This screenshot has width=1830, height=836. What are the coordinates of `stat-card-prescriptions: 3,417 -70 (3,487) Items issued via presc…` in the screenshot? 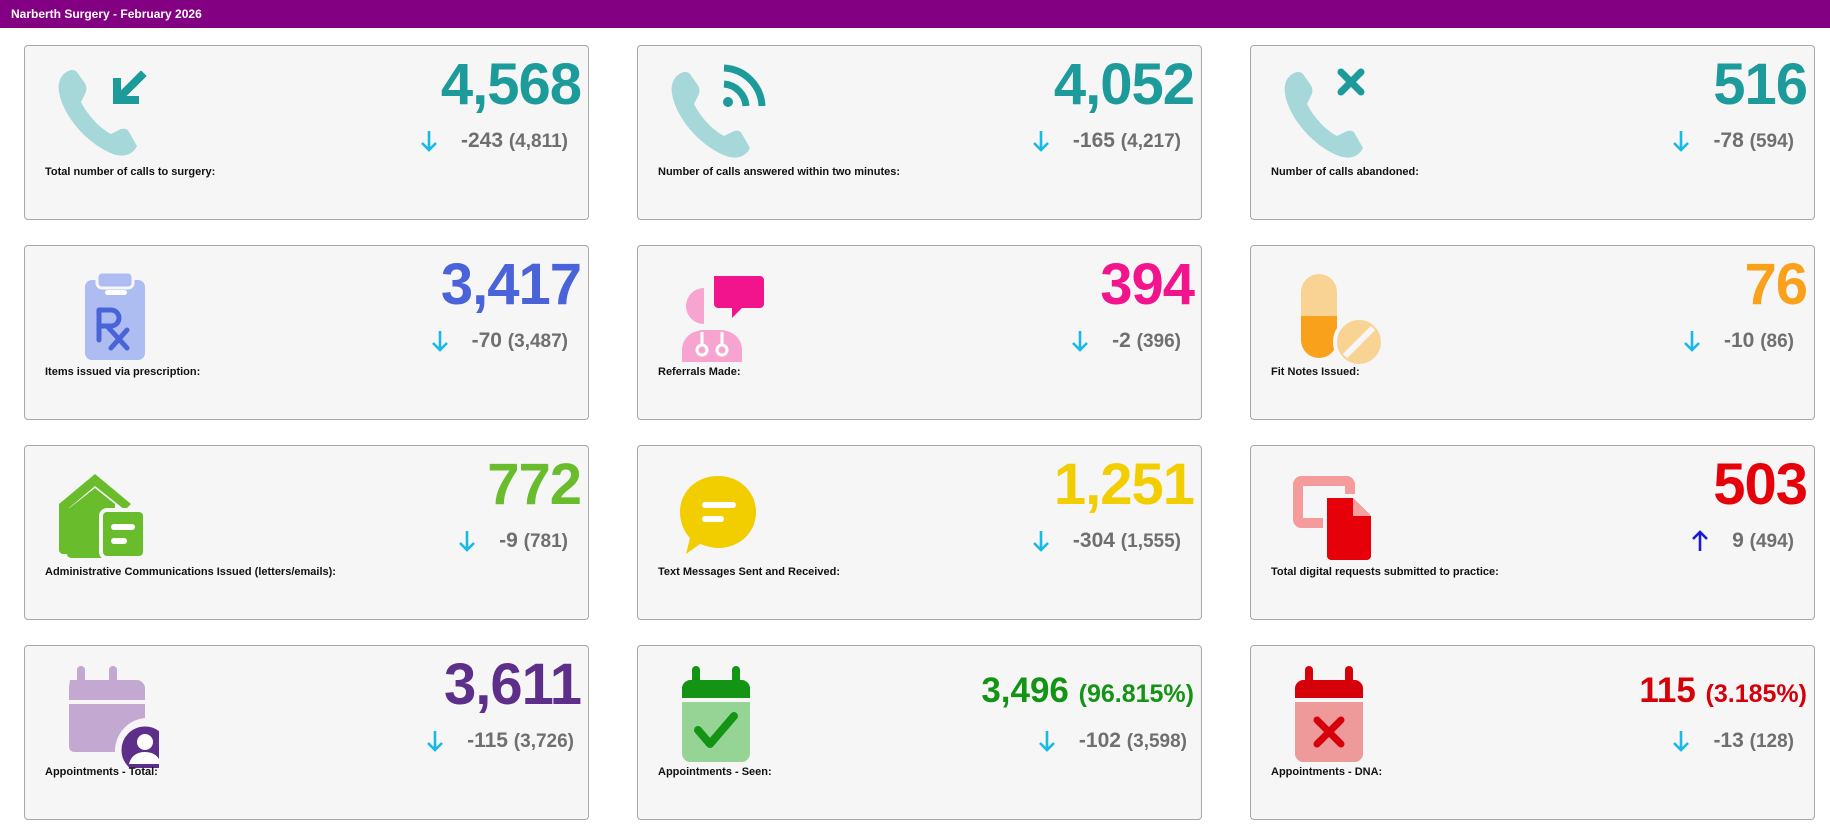 It's located at (306, 332).